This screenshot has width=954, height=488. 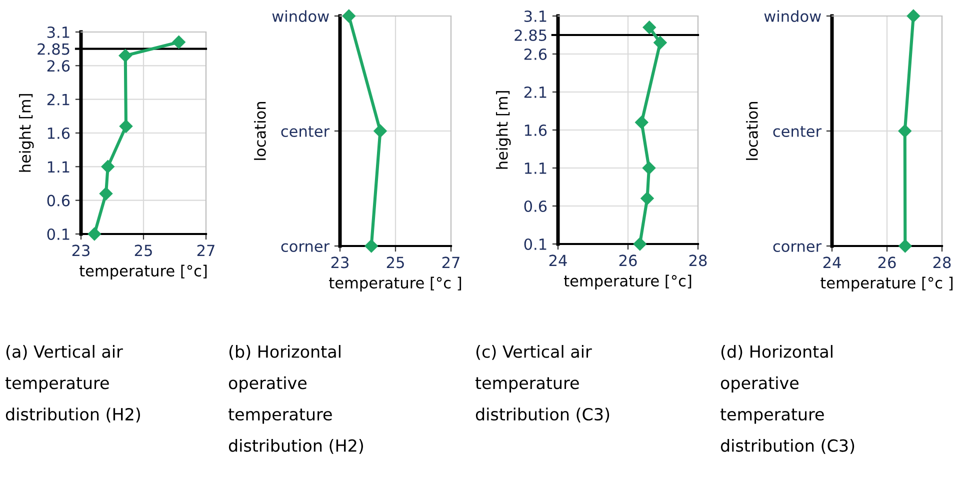 I want to click on text: (a) Vertical air temperature distribution (H2), so click(x=72, y=384).